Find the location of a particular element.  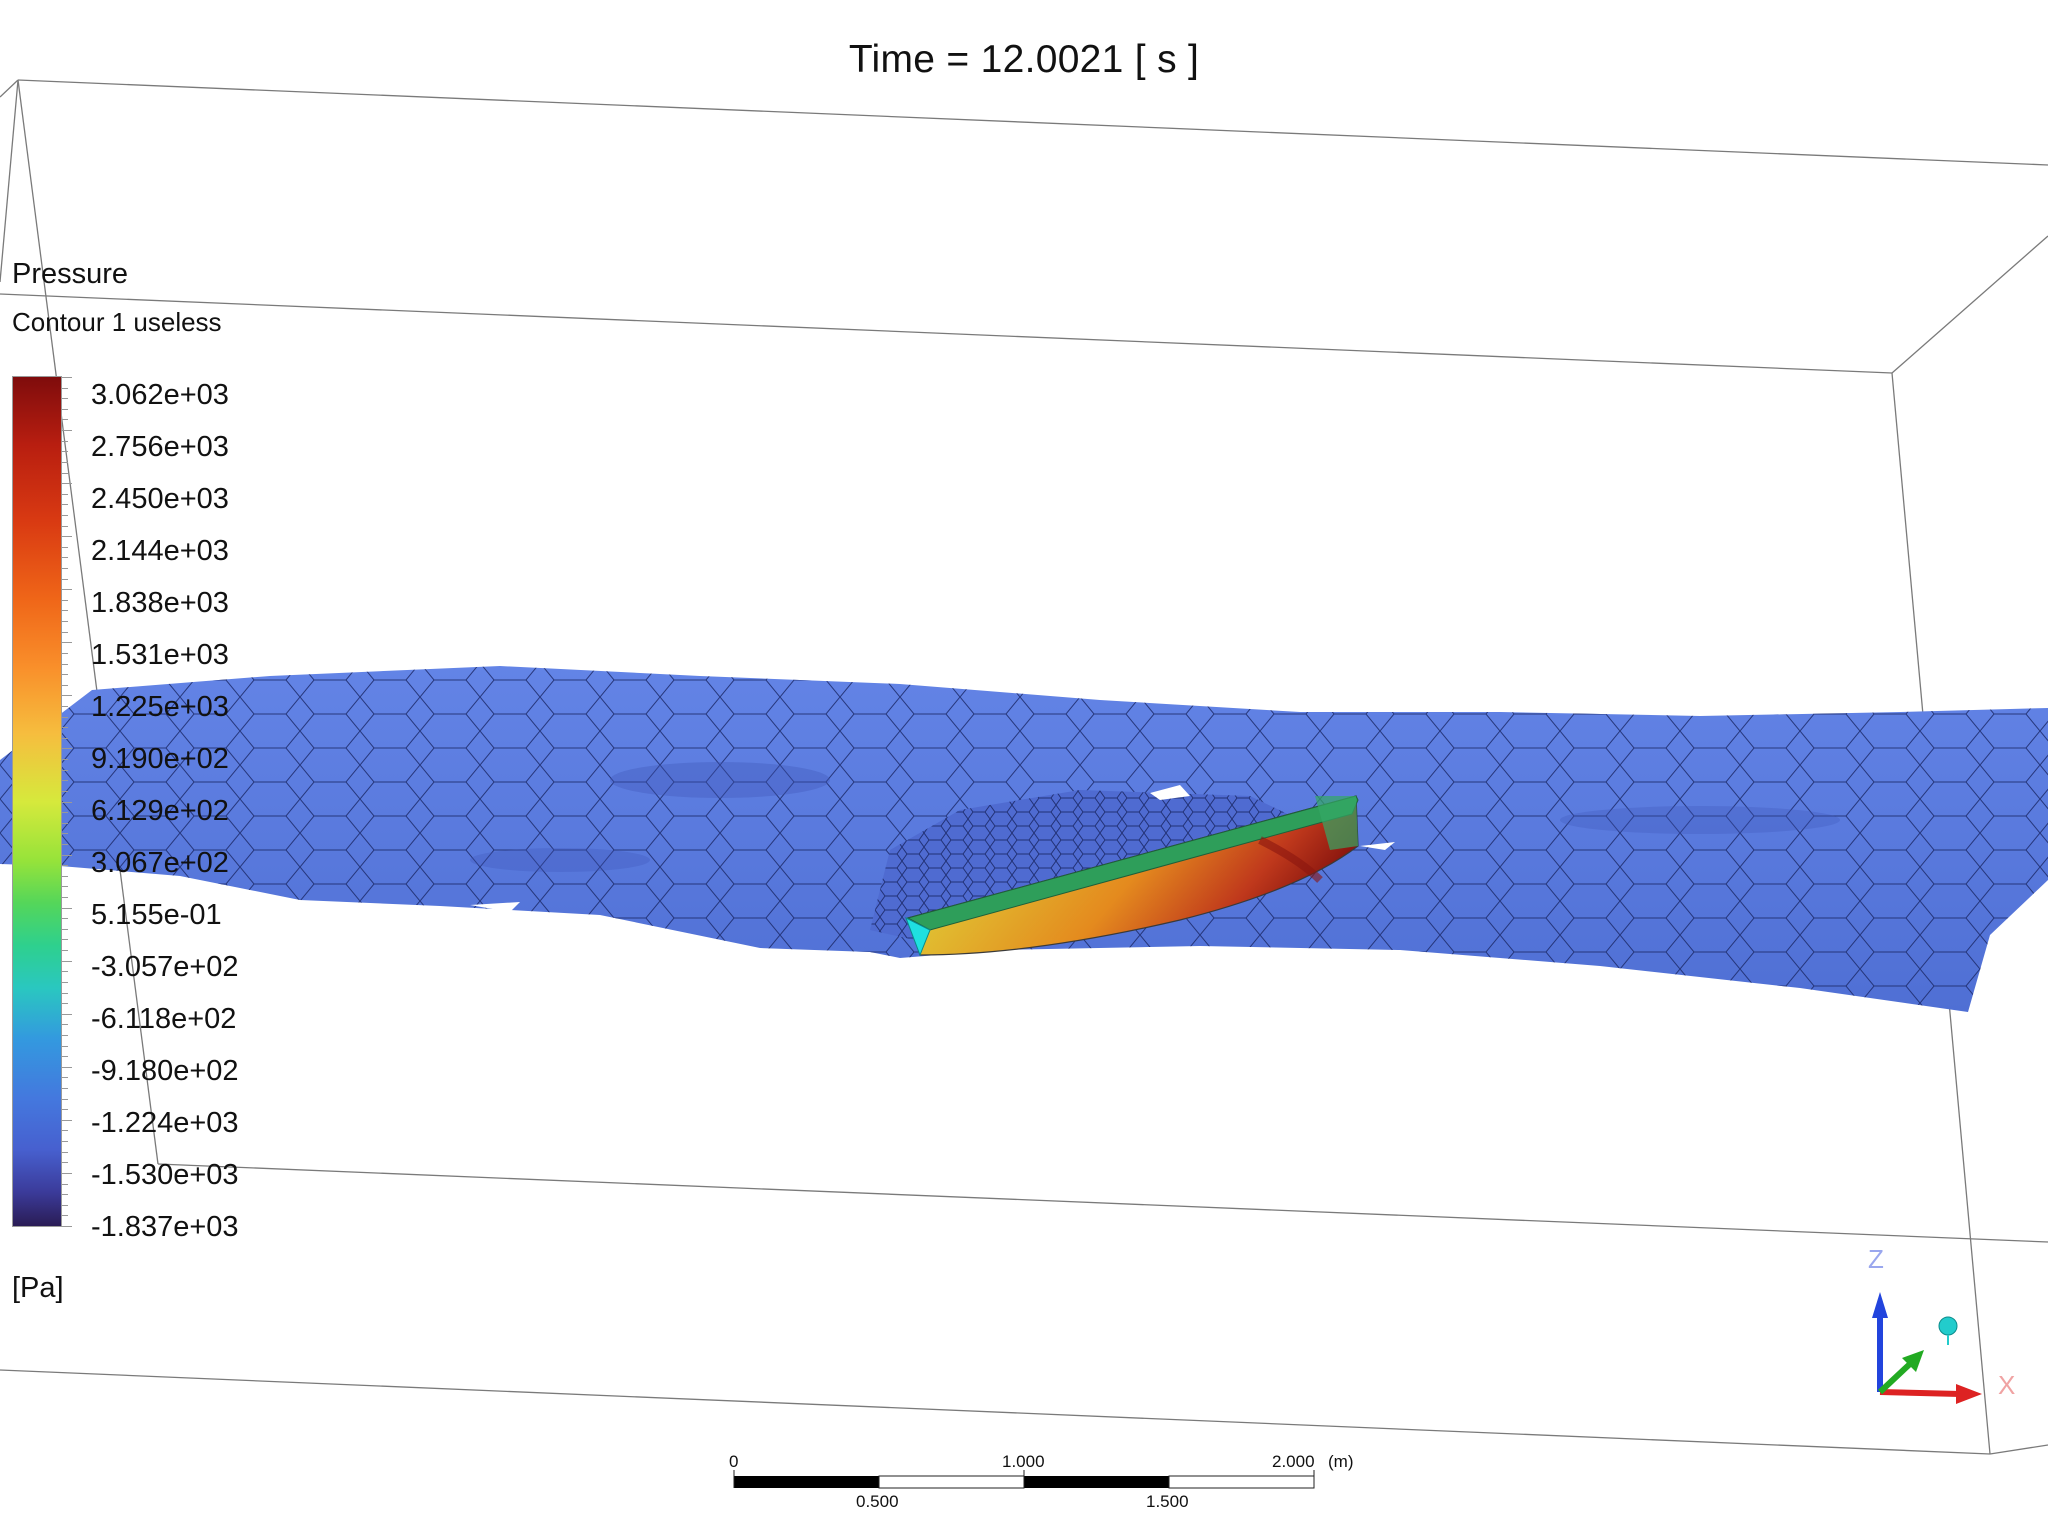

scale-bar-graphic is located at coordinates (1024, 1479).